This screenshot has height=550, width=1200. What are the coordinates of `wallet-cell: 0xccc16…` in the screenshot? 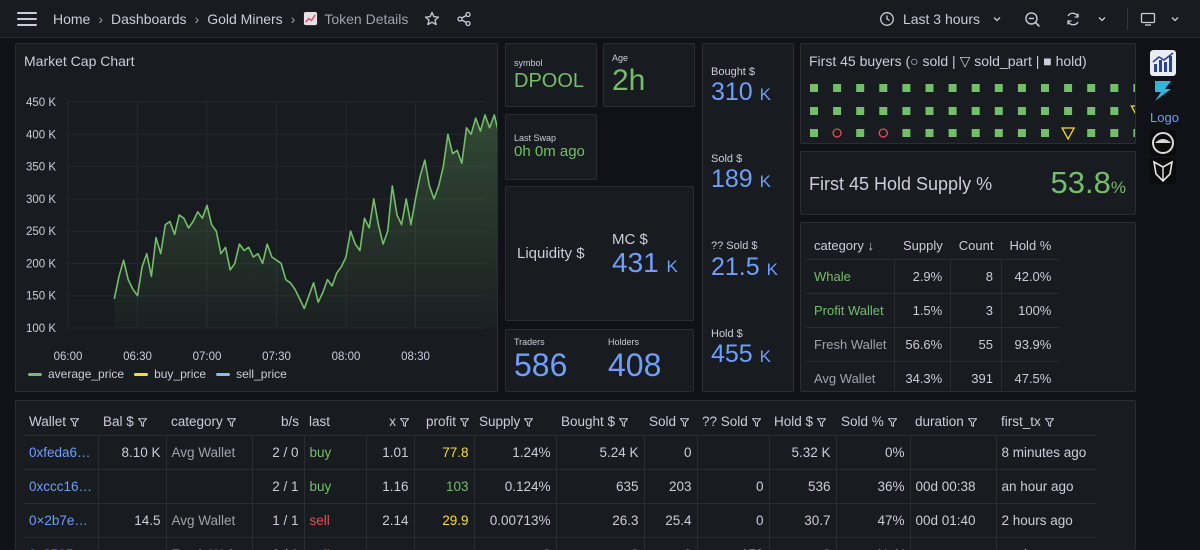 It's located at (61, 485).